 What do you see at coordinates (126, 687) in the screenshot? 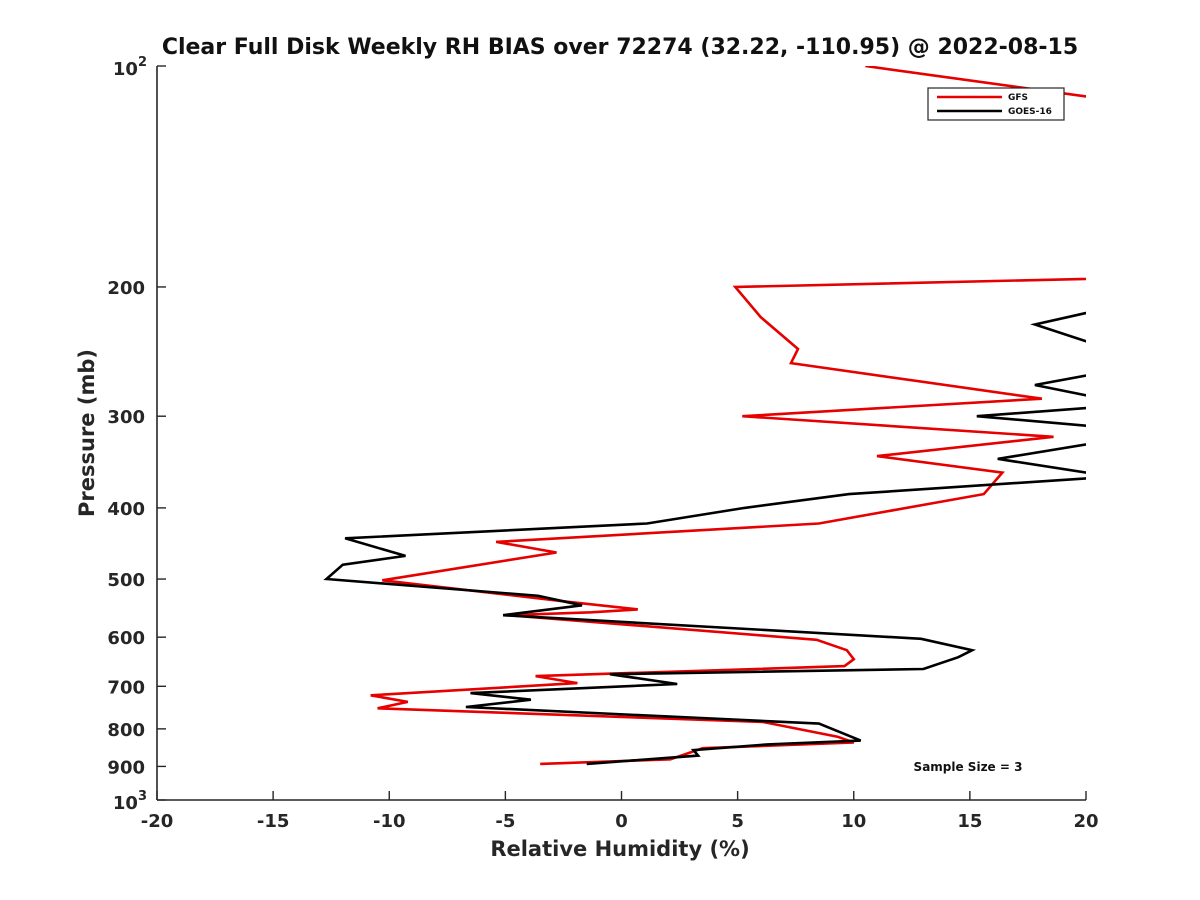
I see `y-tick-label: 700` at bounding box center [126, 687].